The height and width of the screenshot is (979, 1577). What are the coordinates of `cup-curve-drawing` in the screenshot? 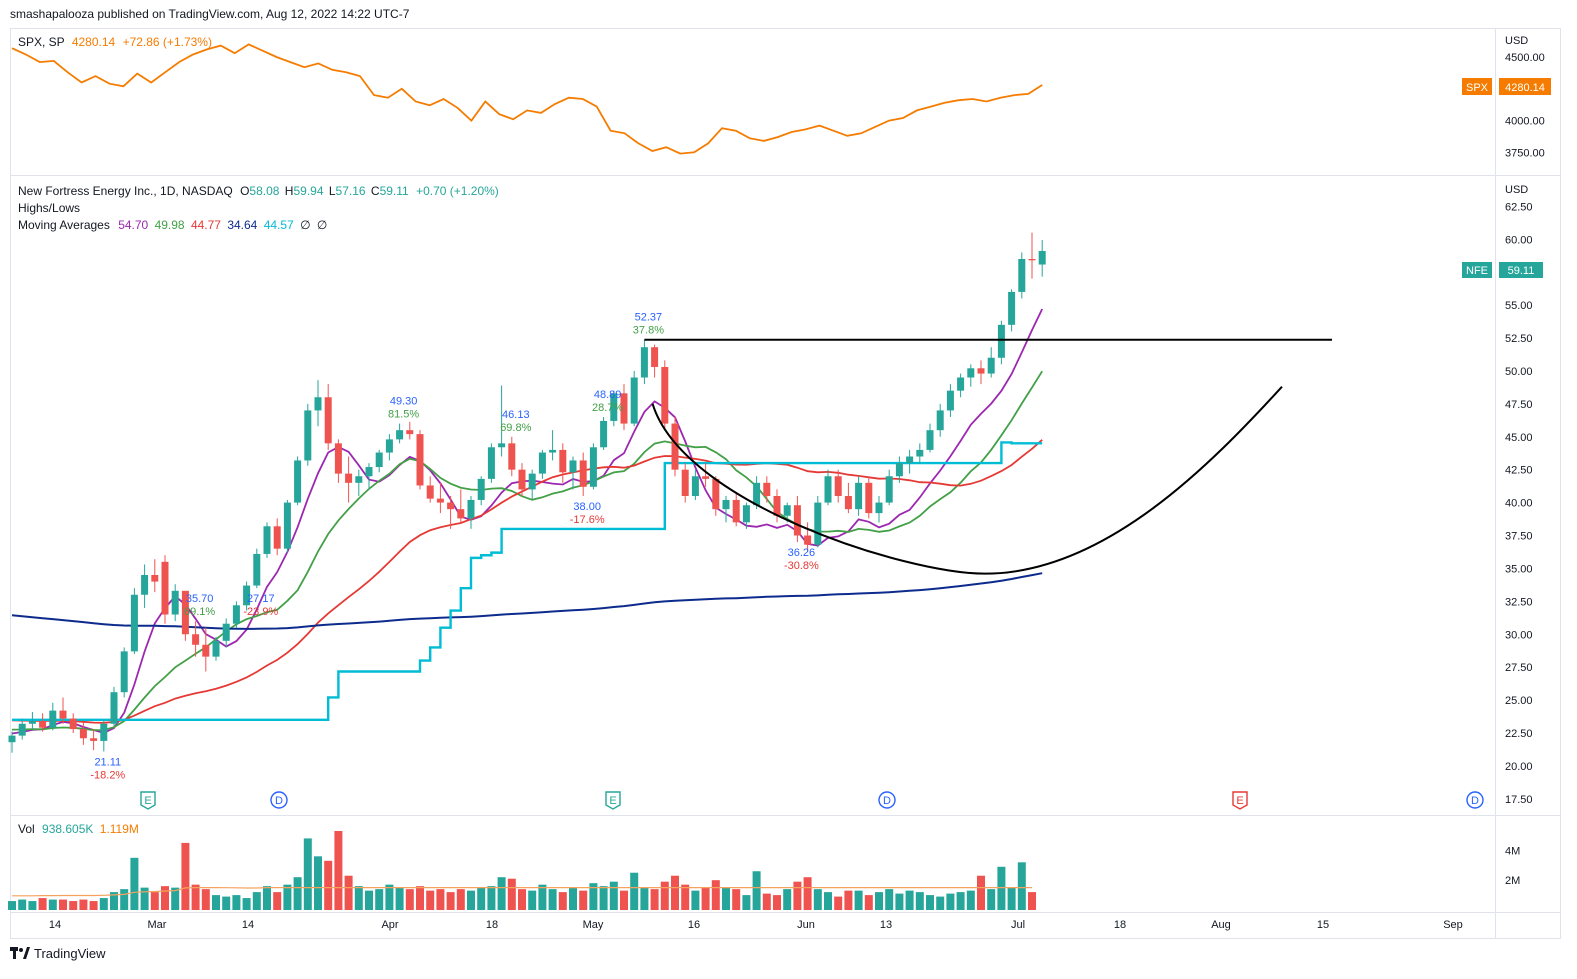 It's located at (967, 480).